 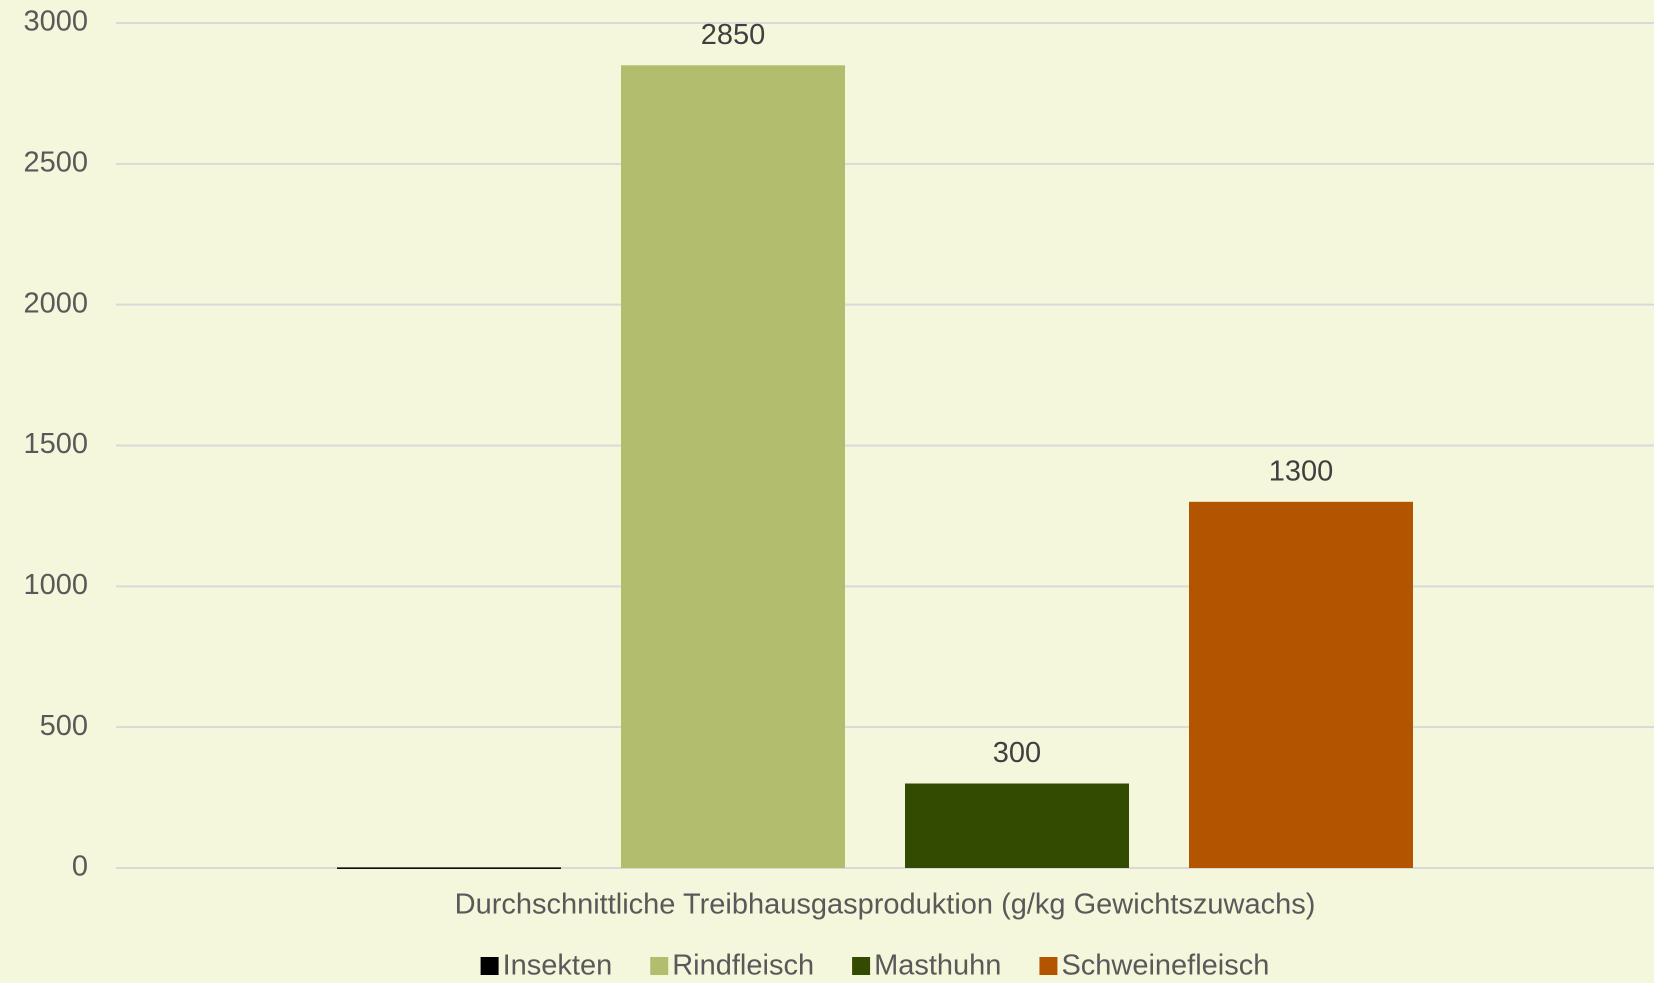 What do you see at coordinates (1301, 471) in the screenshot?
I see `data-label: 1300` at bounding box center [1301, 471].